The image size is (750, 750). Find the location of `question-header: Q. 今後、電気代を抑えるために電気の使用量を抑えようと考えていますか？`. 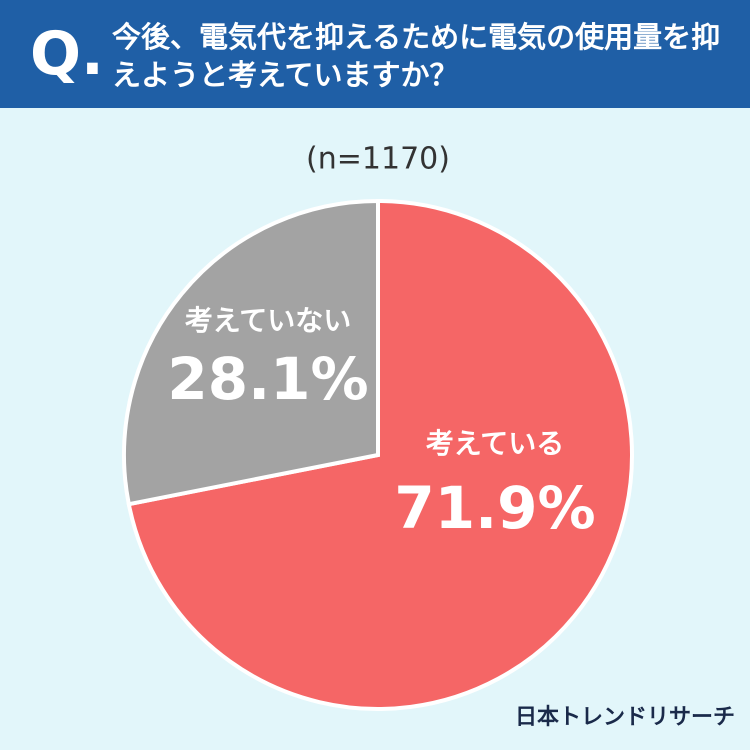

question-header: Q. 今後、電気代を抑えるために電気の使用量を抑えようと考えていますか？ is located at coordinates (375, 54).